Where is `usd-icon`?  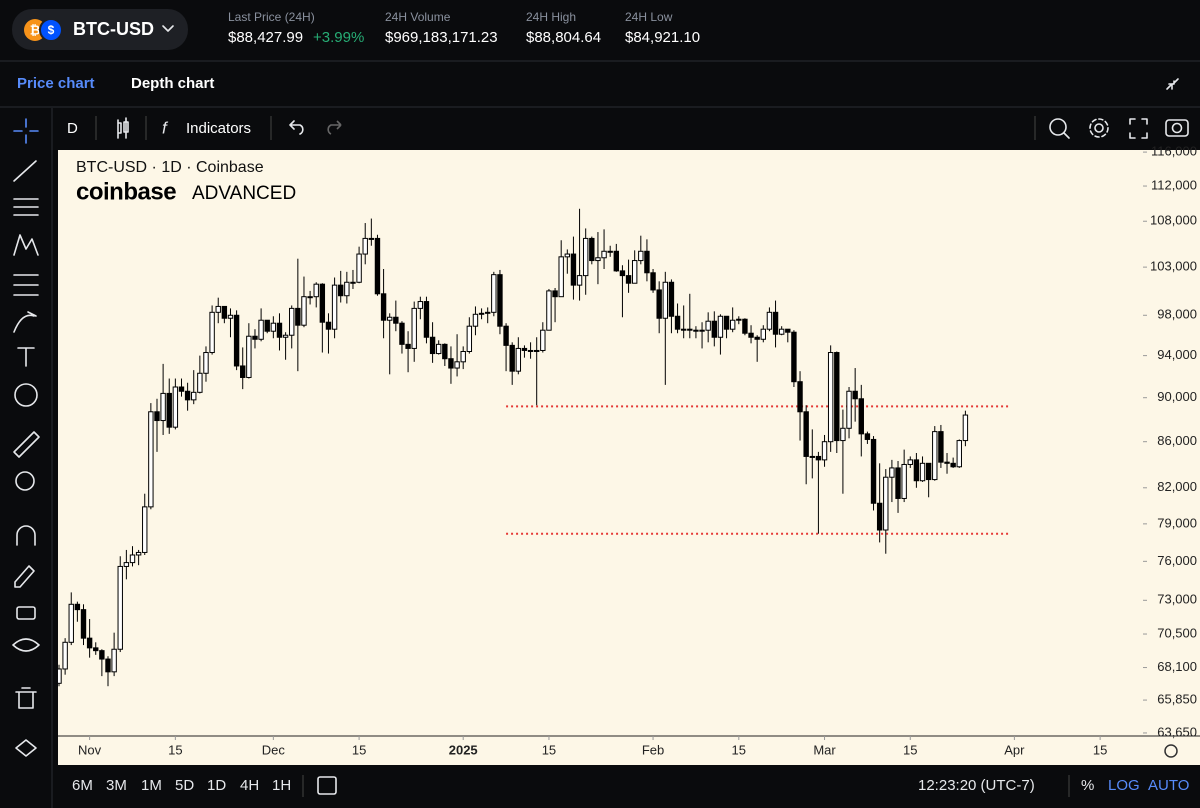 usd-icon is located at coordinates (51, 30).